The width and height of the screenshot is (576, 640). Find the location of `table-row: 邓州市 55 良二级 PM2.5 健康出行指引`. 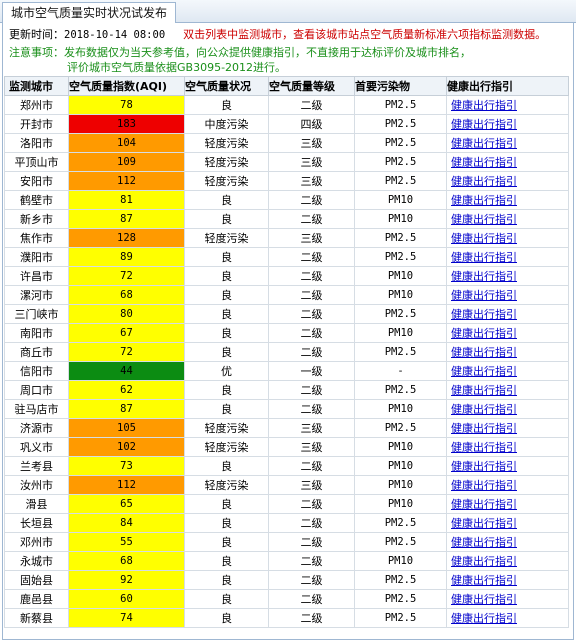

table-row: 邓州市 55 良二级 PM2.5 健康出行指引 is located at coordinates (286, 542).